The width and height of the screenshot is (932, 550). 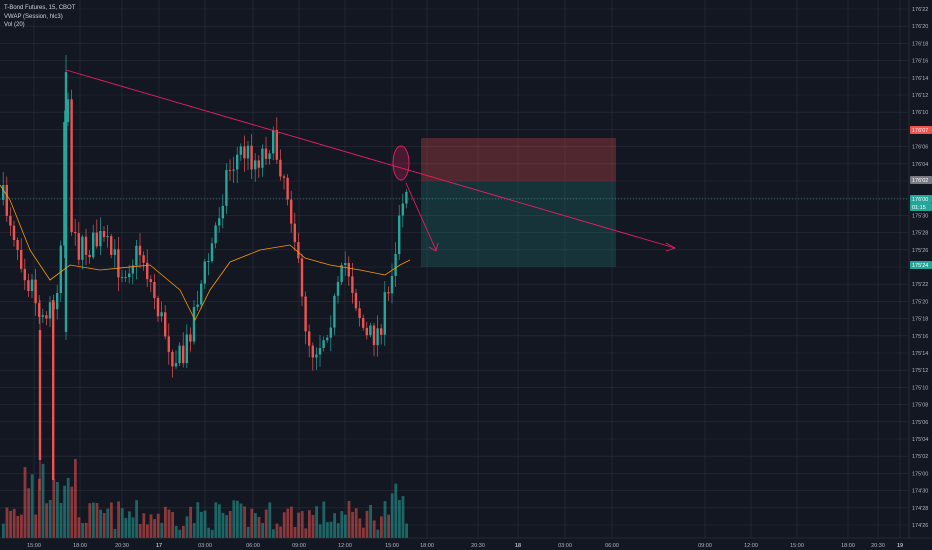 What do you see at coordinates (920, 10) in the screenshot?
I see `price-tick-label: 176'22` at bounding box center [920, 10].